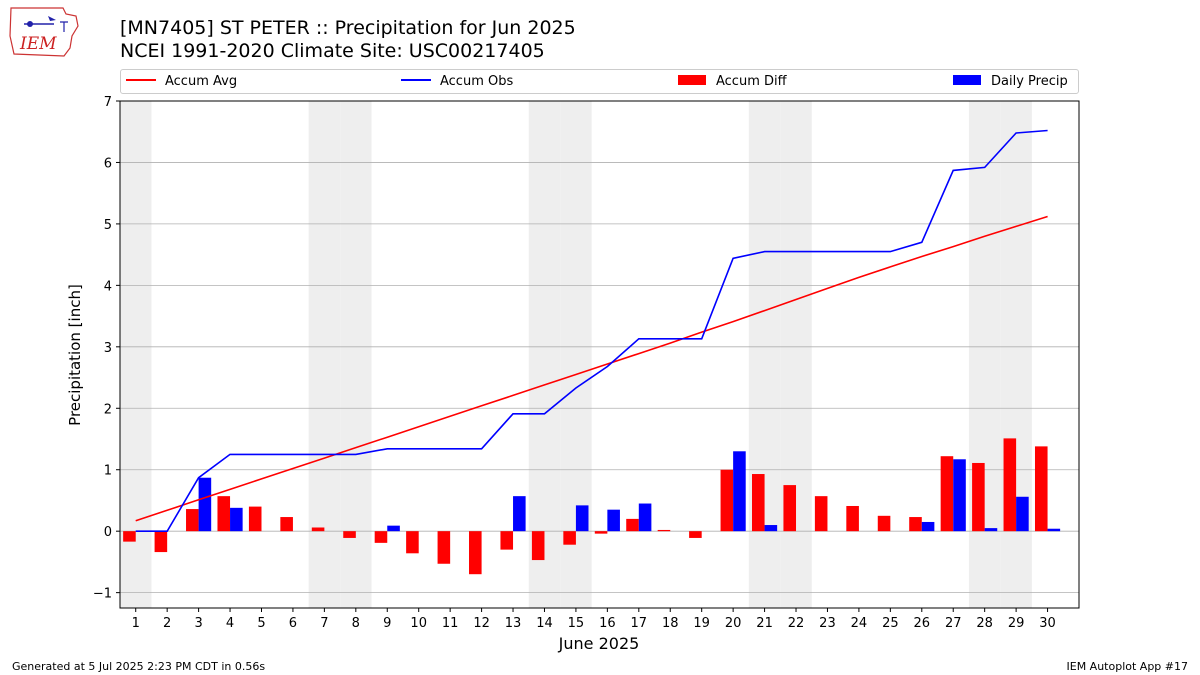 Image resolution: width=1200 pixels, height=675 pixels. I want to click on x-tick-label: 21, so click(764, 623).